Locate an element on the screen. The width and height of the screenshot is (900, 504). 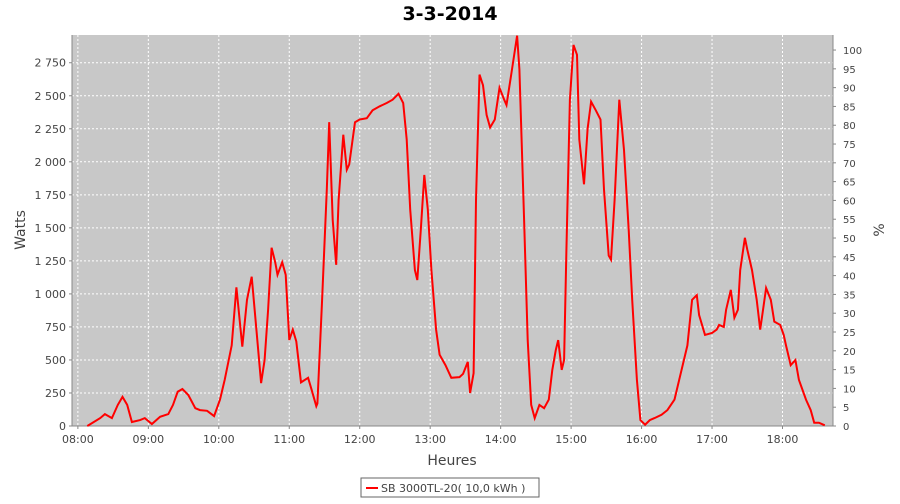
y2-tick-label: 95 is located at coordinates (849, 70).